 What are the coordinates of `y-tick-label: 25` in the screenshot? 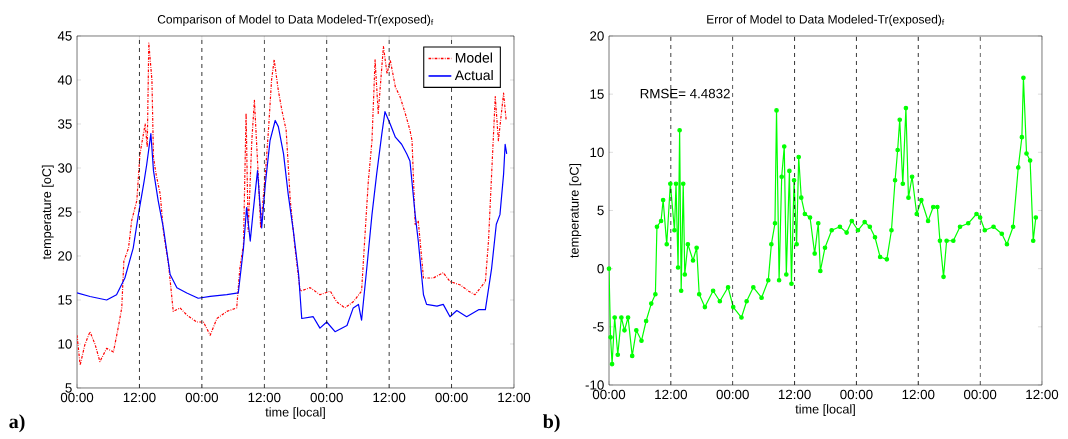 It's located at (65, 212).